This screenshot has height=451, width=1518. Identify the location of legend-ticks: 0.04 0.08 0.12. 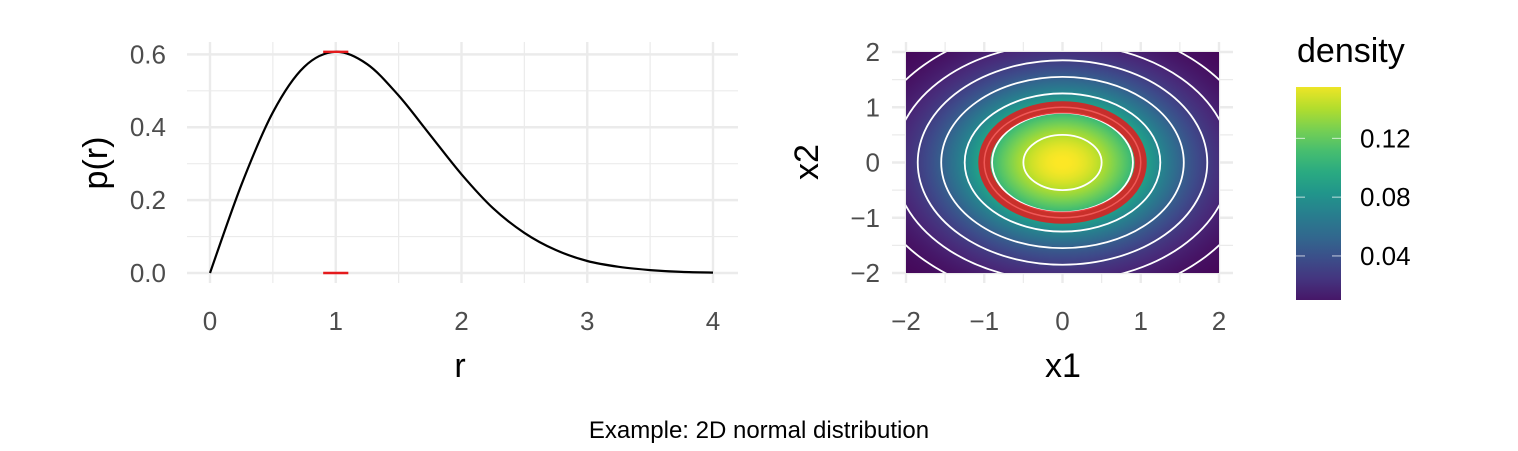
(1353, 197).